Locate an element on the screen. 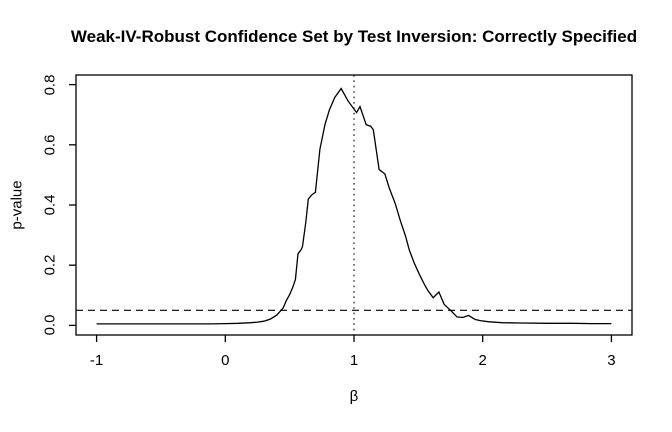 This screenshot has height=432, width=672. y-axis-label: p-value is located at coordinates (17, 205).